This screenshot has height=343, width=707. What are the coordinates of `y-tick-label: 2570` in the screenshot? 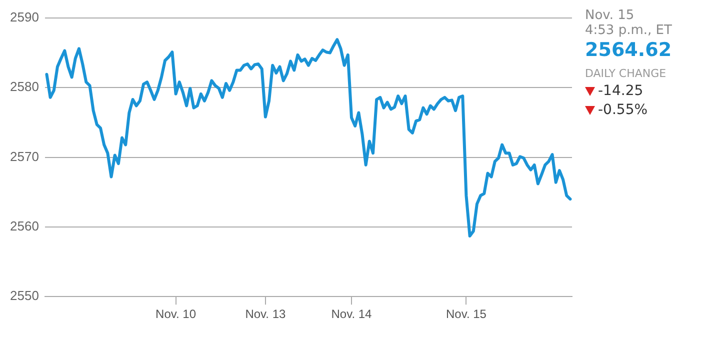 It's located at (24, 156).